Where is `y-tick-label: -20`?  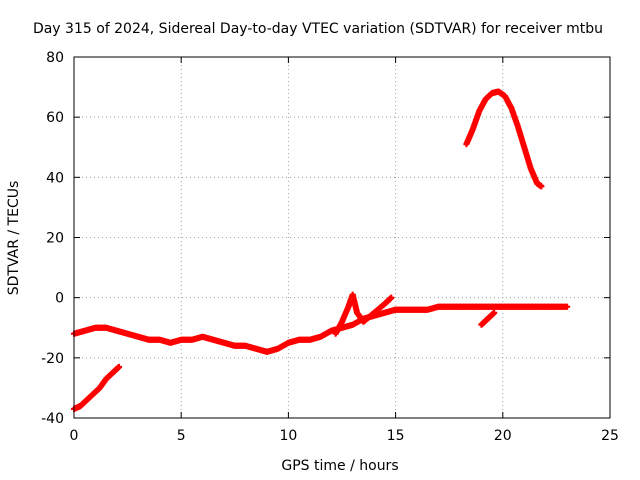
y-tick-label: -20 is located at coordinates (52, 359).